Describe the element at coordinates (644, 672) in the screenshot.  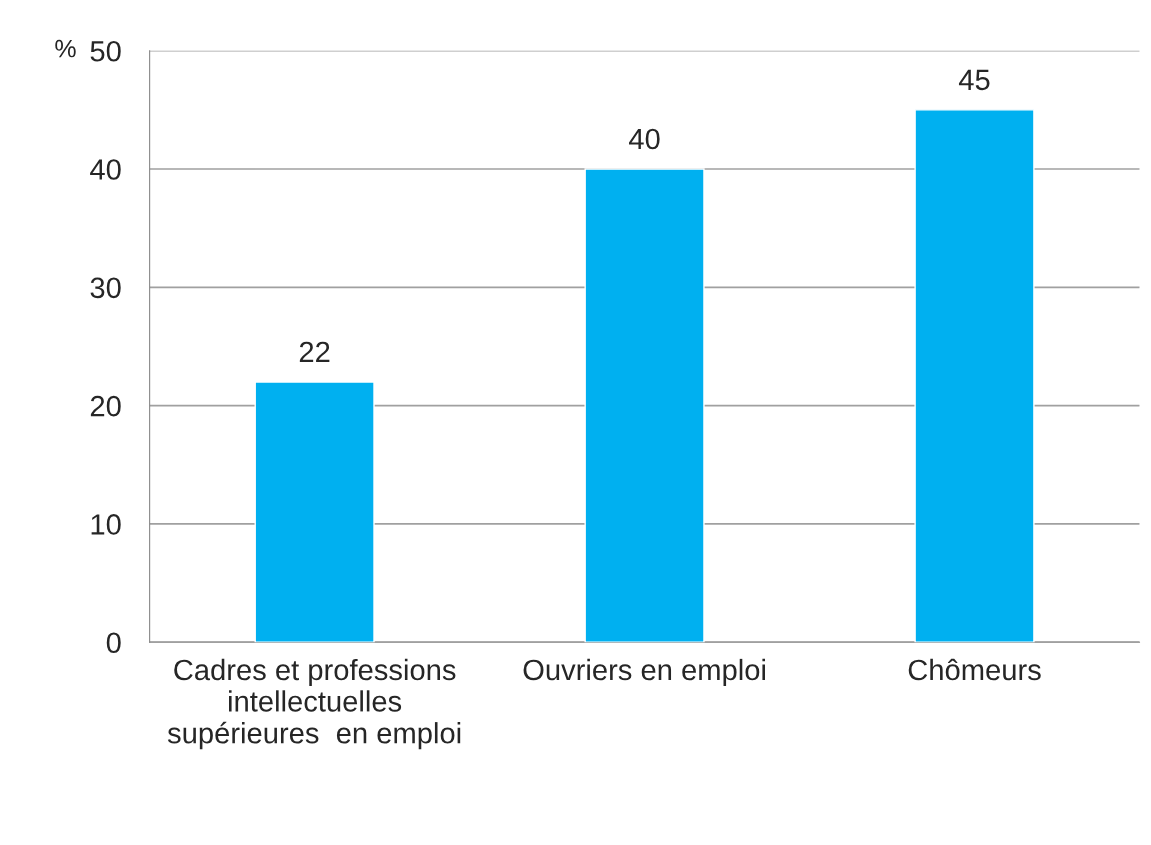
I see `x-tick-label: Ouvriers en emploi` at that location.